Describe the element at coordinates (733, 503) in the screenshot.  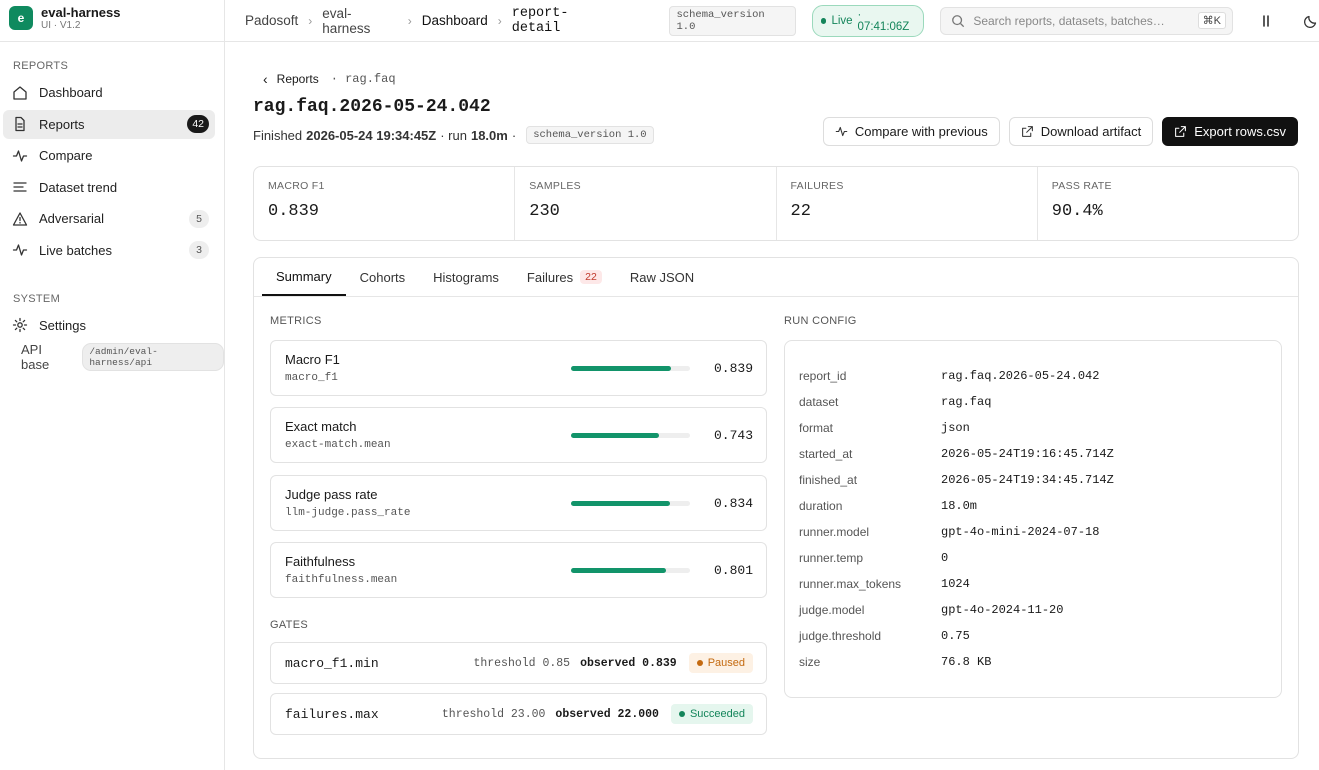
I see `metric-value: 0.834` at that location.